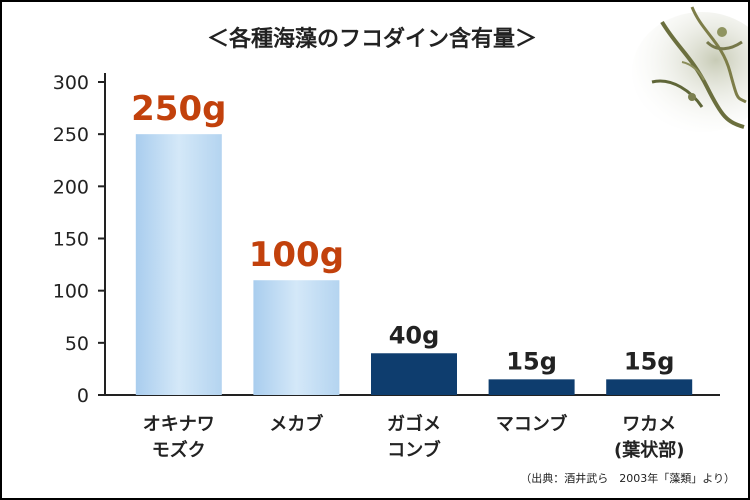 Image resolution: width=750 pixels, height=500 pixels. Describe the element at coordinates (690, 69) in the screenshot. I see `seaweed-decoration` at that location.